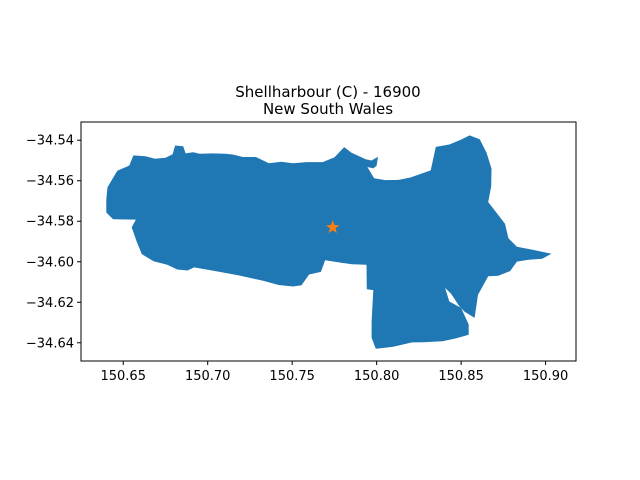 This screenshot has width=640, height=480. Describe the element at coordinates (334, 372) in the screenshot. I see `x-axis: 150.65 150.70 150.75 150.80 150.85 150.90` at that location.